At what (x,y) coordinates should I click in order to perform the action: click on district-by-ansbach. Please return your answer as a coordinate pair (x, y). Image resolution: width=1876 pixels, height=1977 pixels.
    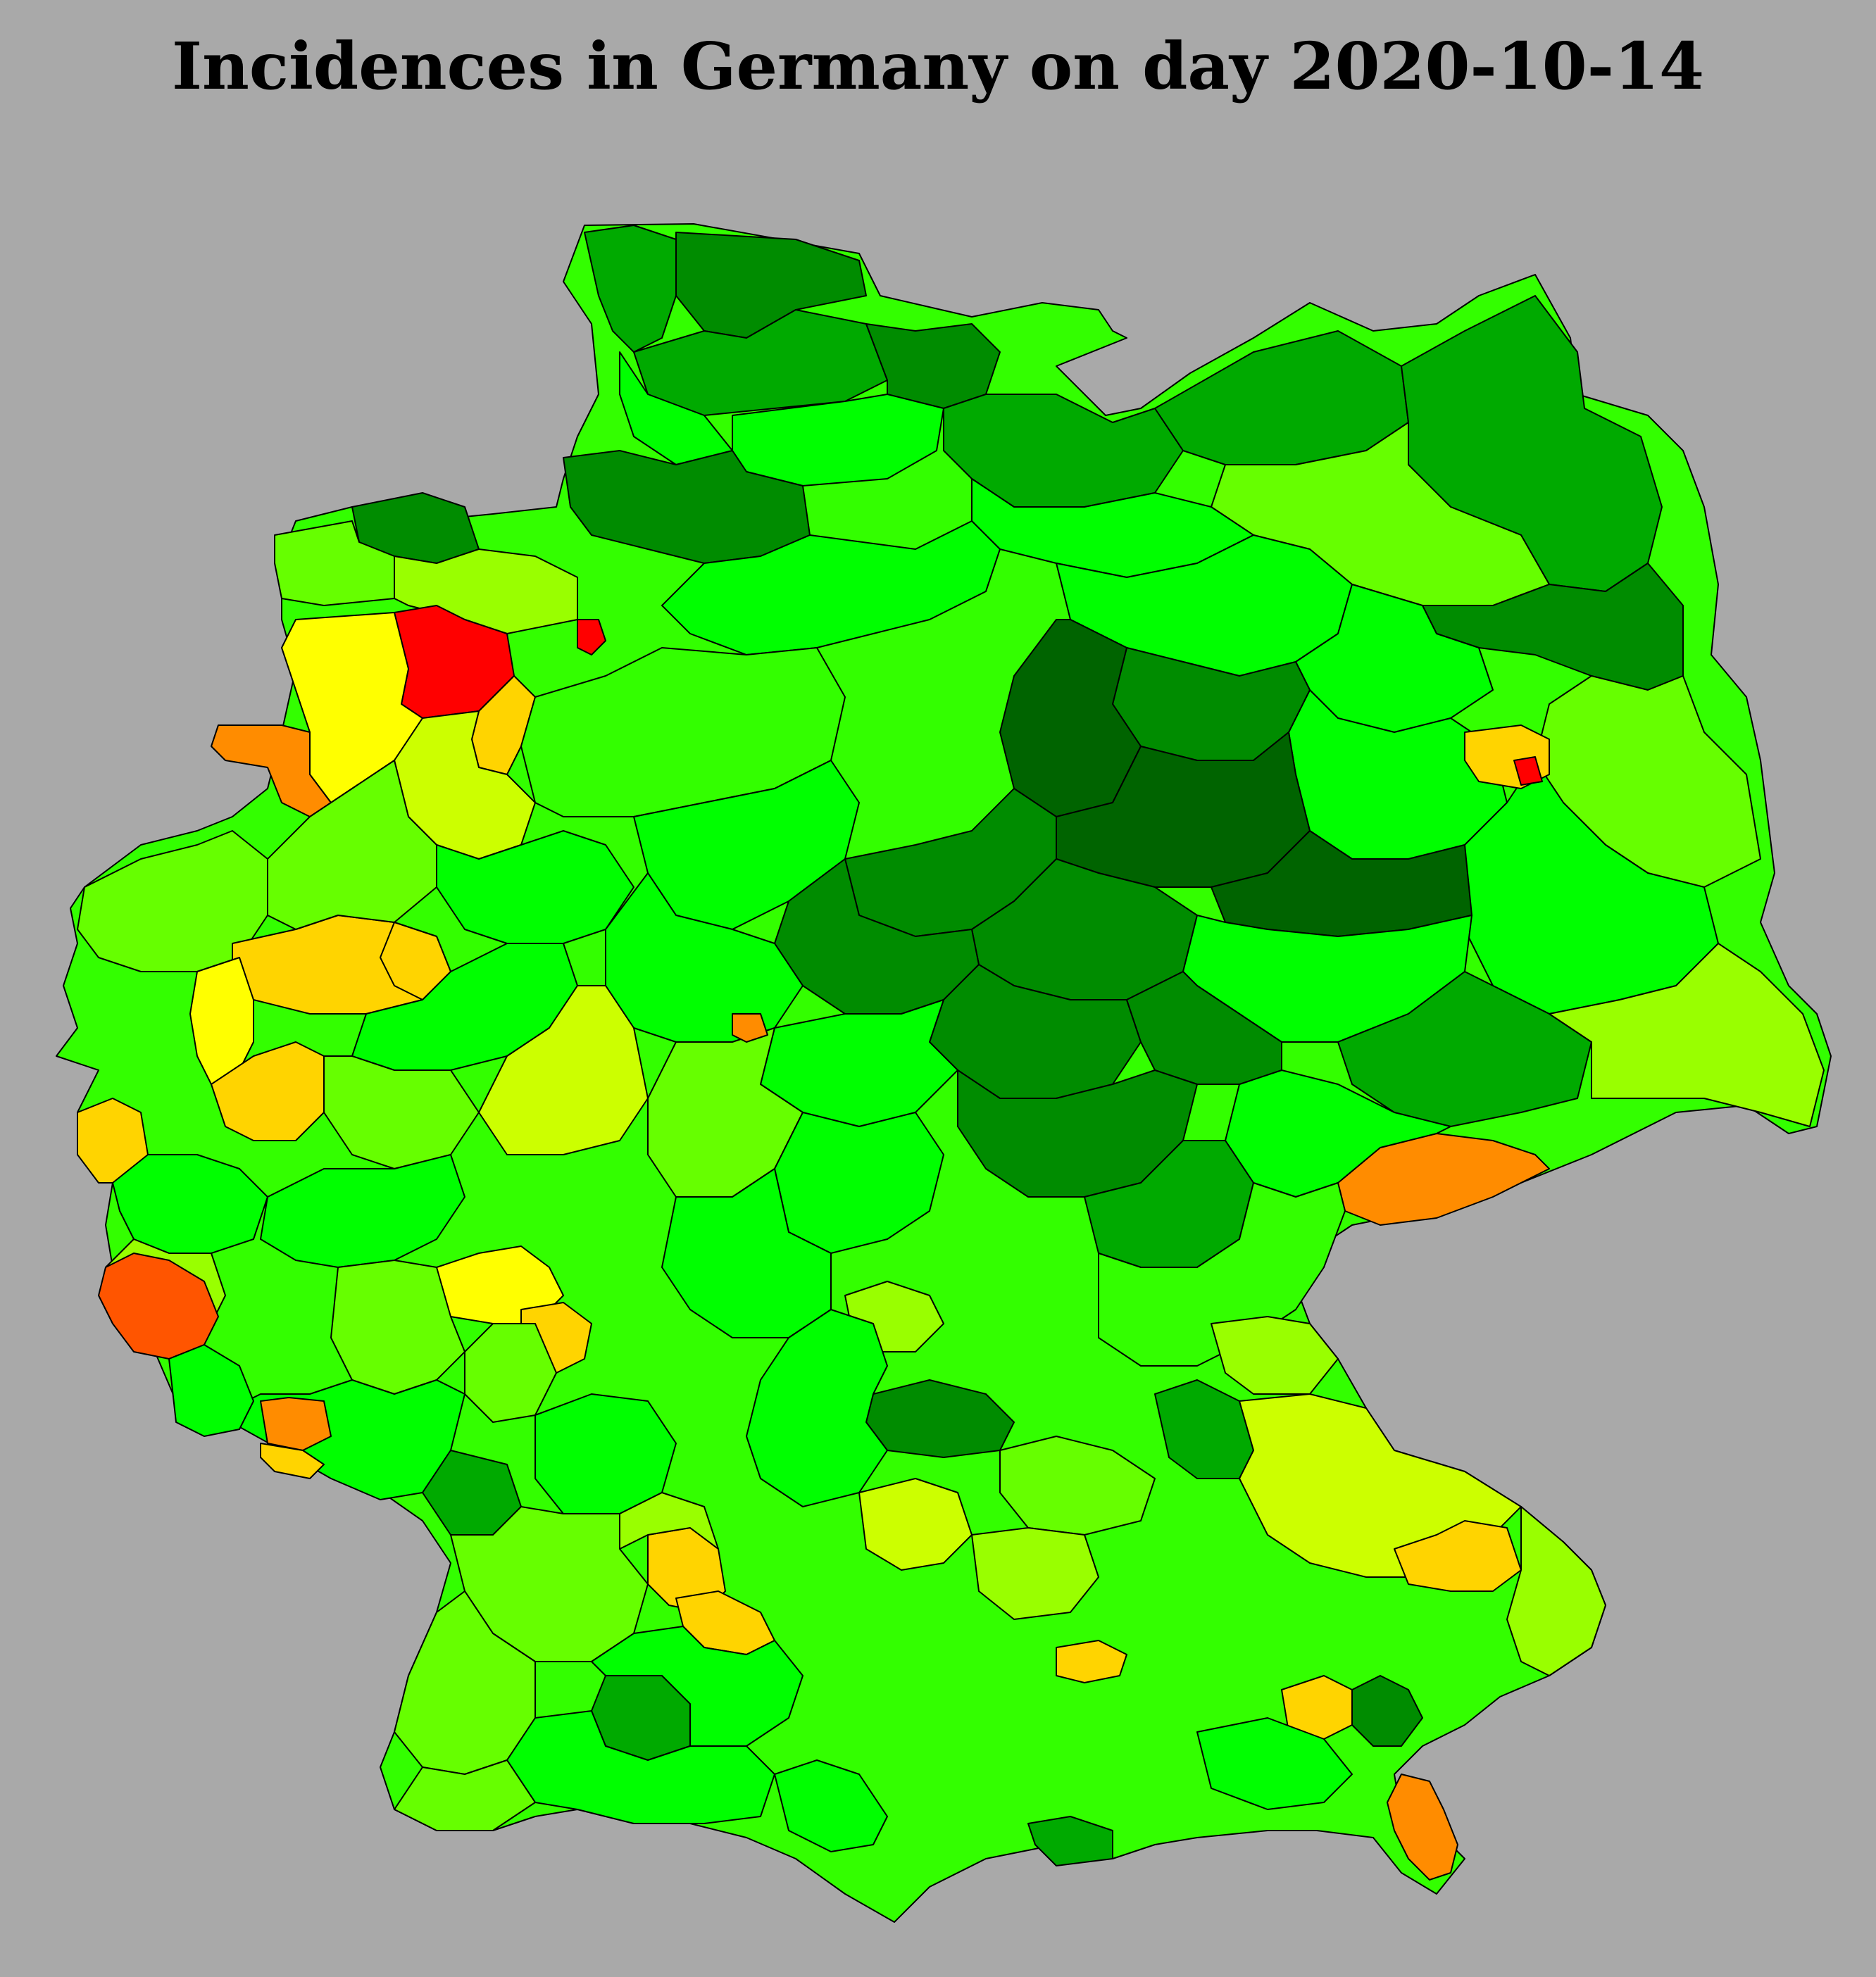
    Looking at the image, I should click on (817, 1408).